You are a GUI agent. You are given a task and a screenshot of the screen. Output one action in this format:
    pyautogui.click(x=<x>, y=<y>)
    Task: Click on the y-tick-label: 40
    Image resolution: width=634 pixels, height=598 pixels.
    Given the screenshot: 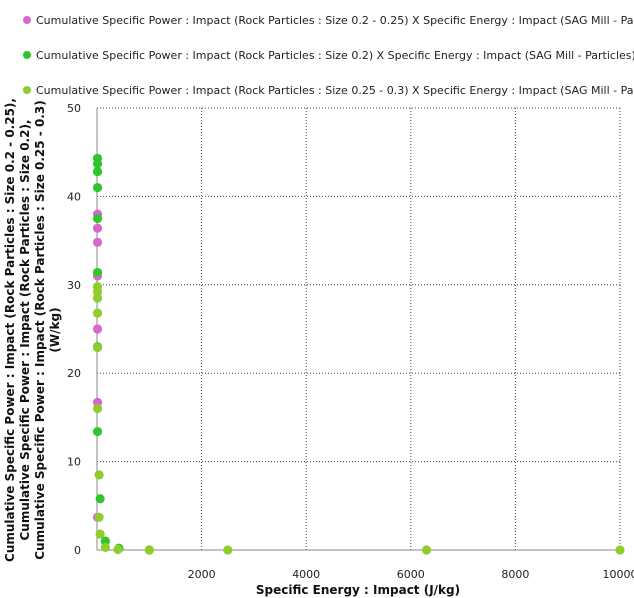 What is the action you would take?
    pyautogui.click(x=74, y=196)
    